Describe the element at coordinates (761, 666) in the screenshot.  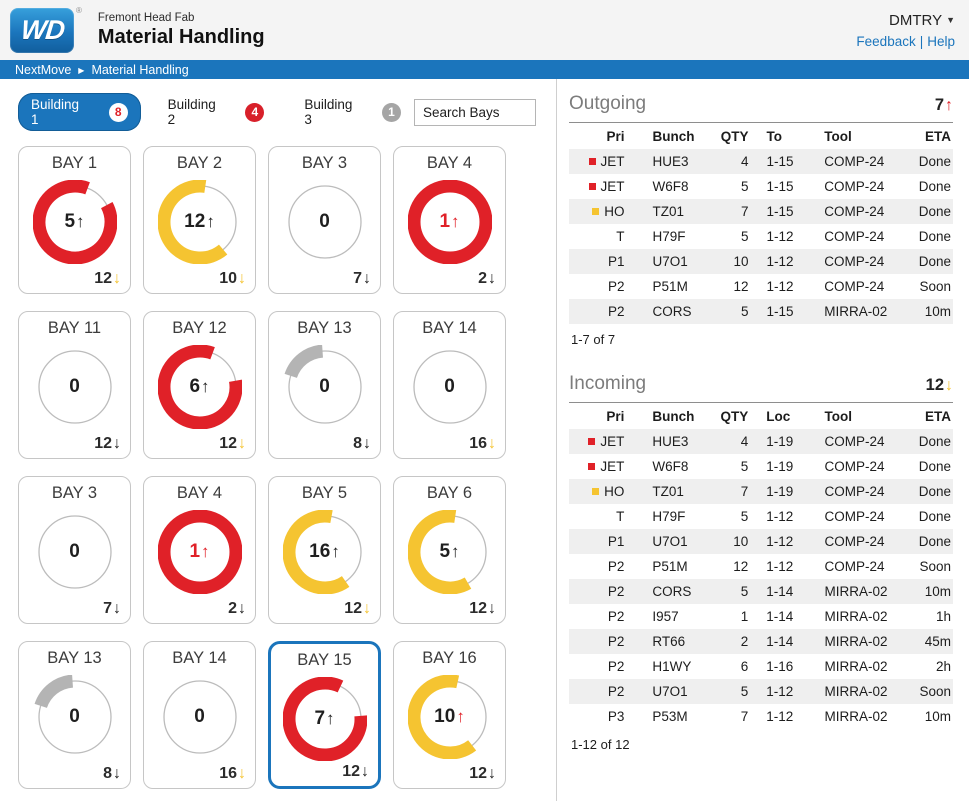
I see `transfer-row: P2 H1WY 6 1-16 MIRRA-02 2h` at that location.